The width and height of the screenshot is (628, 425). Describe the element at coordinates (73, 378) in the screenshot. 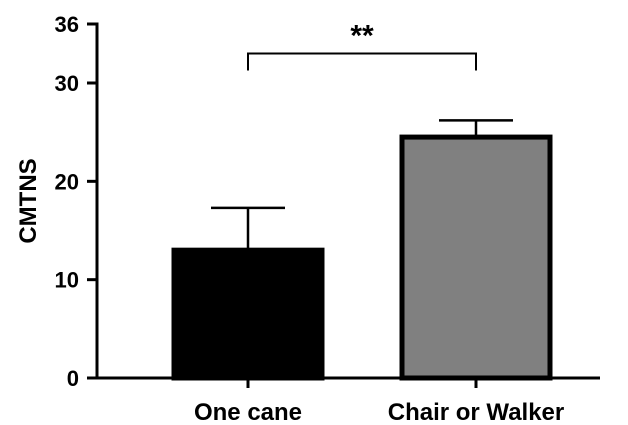

I see `y-tick-label: 0` at that location.